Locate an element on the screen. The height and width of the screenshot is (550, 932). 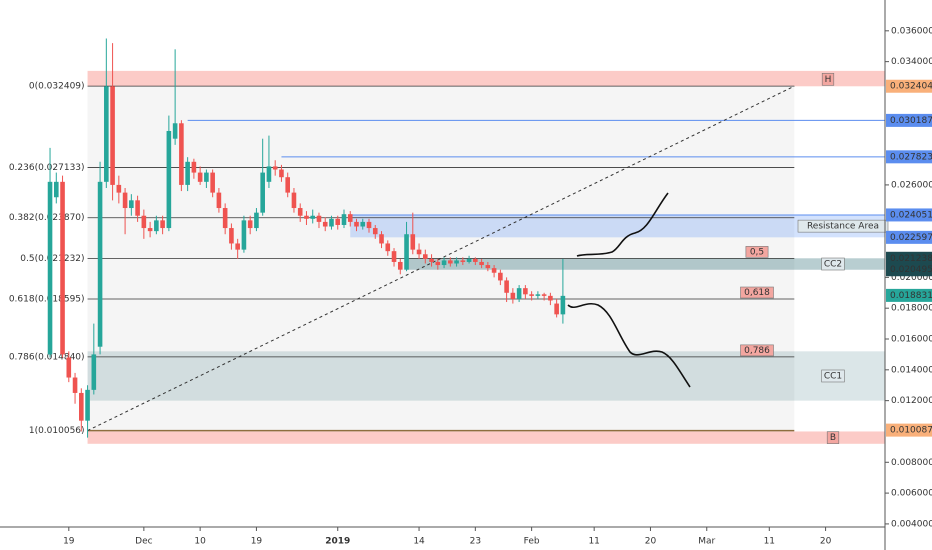
y-tick-label: 0.018000 is located at coordinates (911, 309).